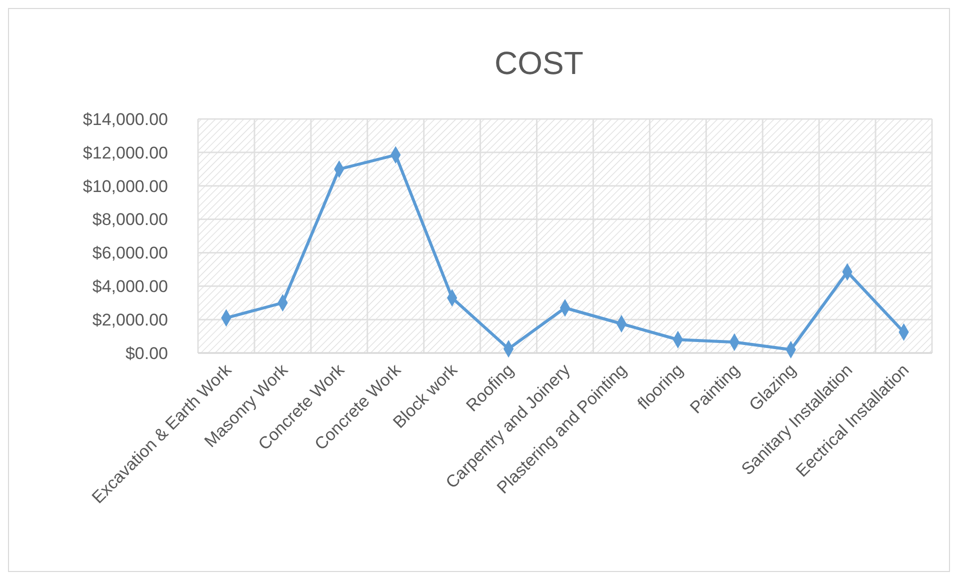  I want to click on y-tick-label: $14,000.00, so click(125, 119).